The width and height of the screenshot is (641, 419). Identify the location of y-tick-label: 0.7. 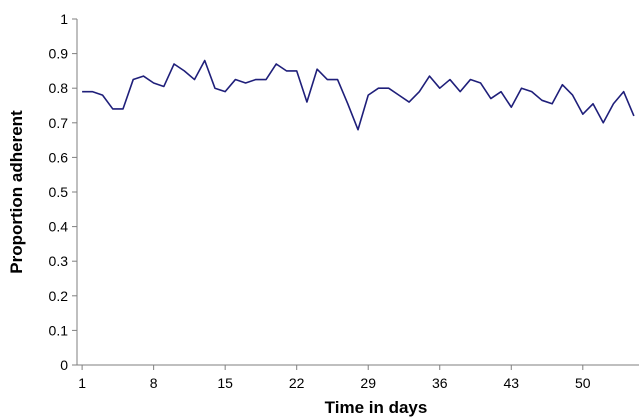
(59, 123).